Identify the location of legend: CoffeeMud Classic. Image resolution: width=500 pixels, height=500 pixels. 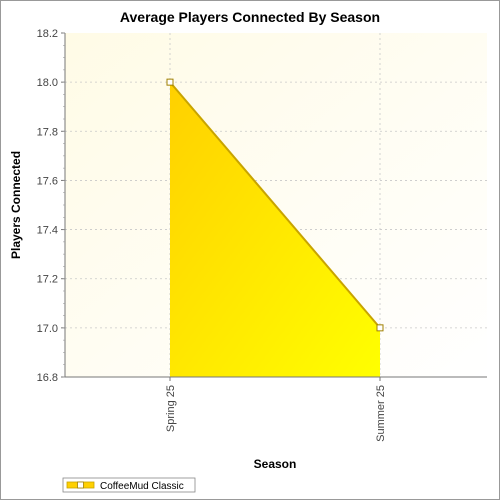
(129, 485).